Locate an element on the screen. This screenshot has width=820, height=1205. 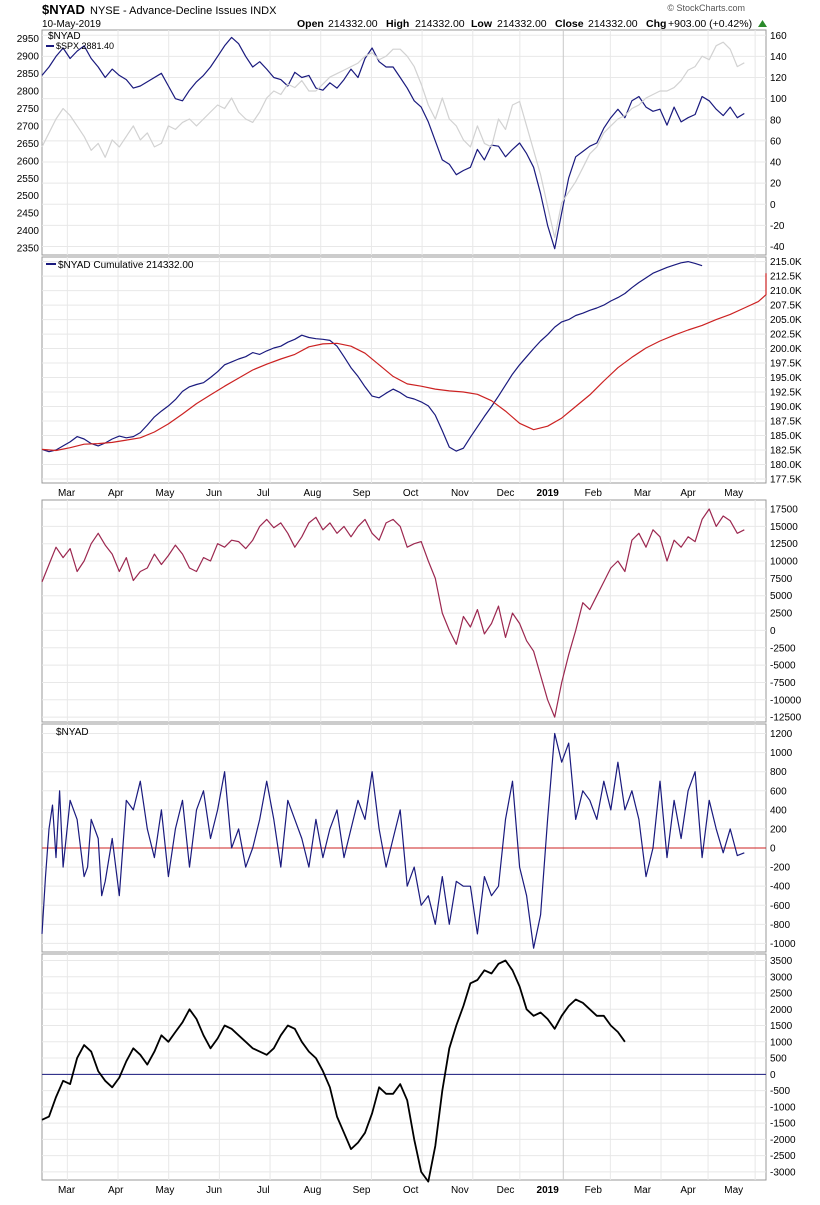
panel2-right-tick-label: 187.5K is located at coordinates (786, 421).